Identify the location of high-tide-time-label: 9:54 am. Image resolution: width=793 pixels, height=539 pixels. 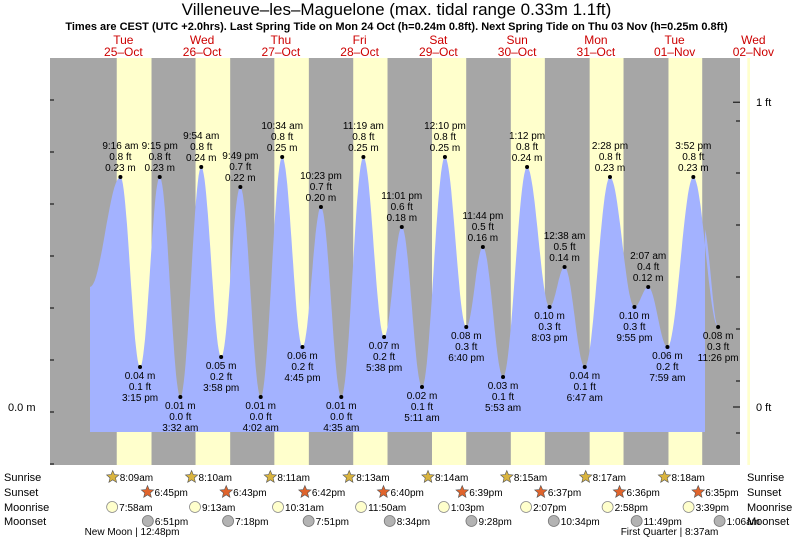
(201, 136).